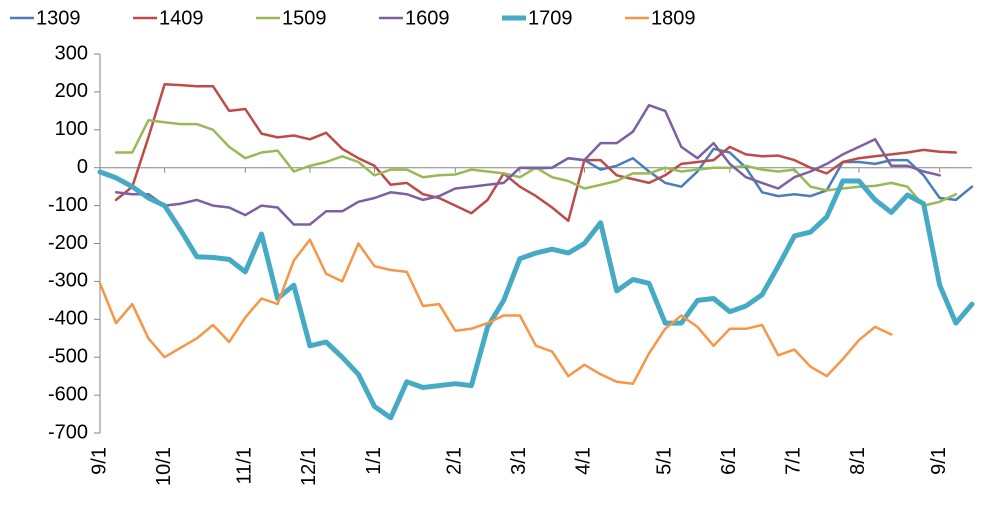 The image size is (984, 510). Describe the element at coordinates (71, 129) in the screenshot. I see `y-tick-label: 100` at that location.